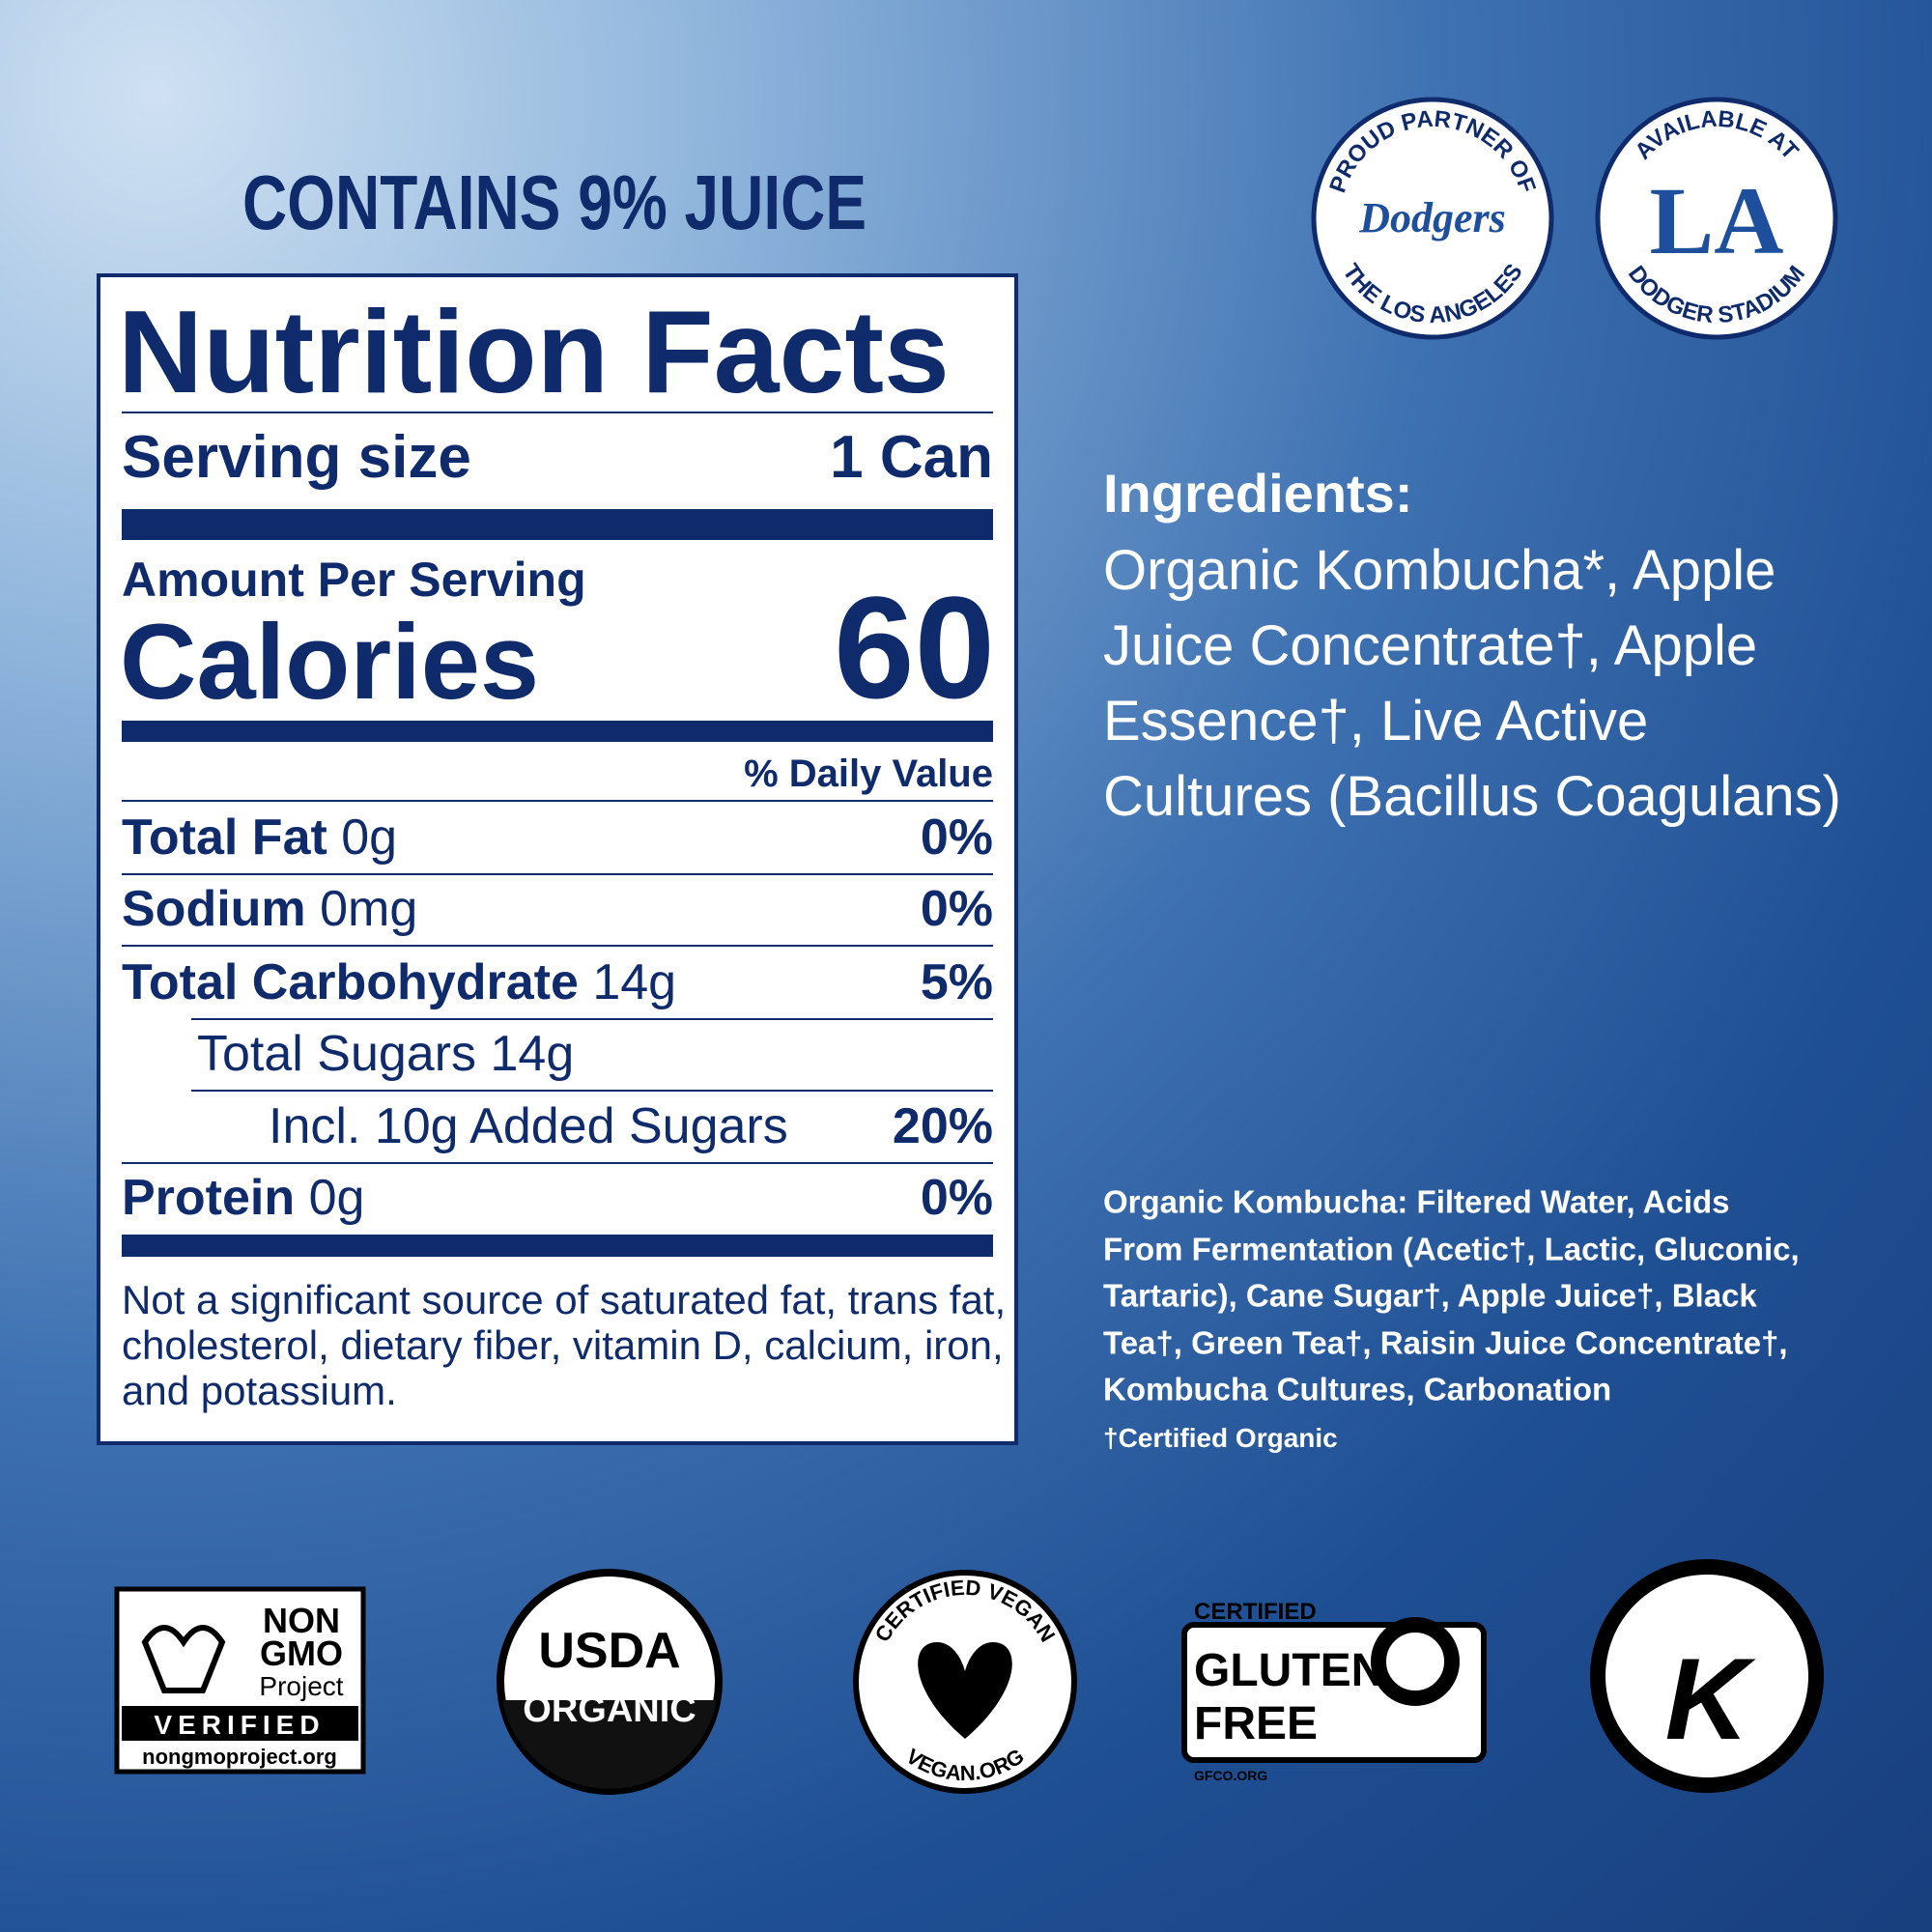  Describe the element at coordinates (259, 1390) in the screenshot. I see `footnote: and potassium.` at that location.